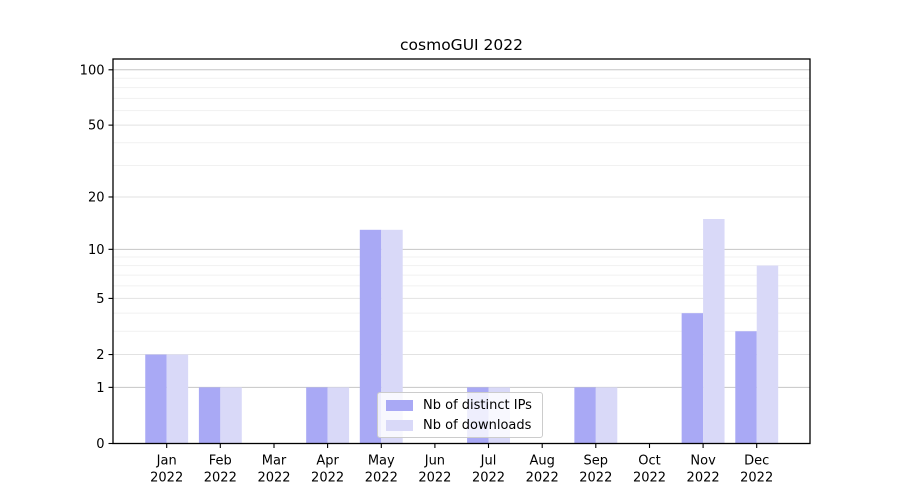  What do you see at coordinates (96, 250) in the screenshot?
I see `y-tick-label-10: 10` at bounding box center [96, 250].